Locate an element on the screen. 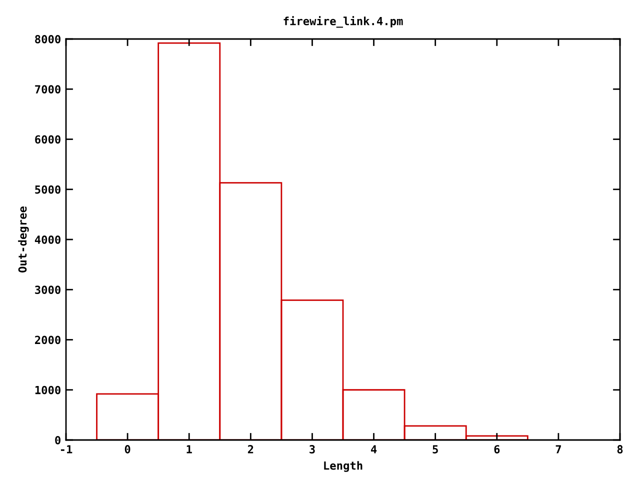 The height and width of the screenshot is (480, 640). y-tick-label: 4000 is located at coordinates (47, 239).